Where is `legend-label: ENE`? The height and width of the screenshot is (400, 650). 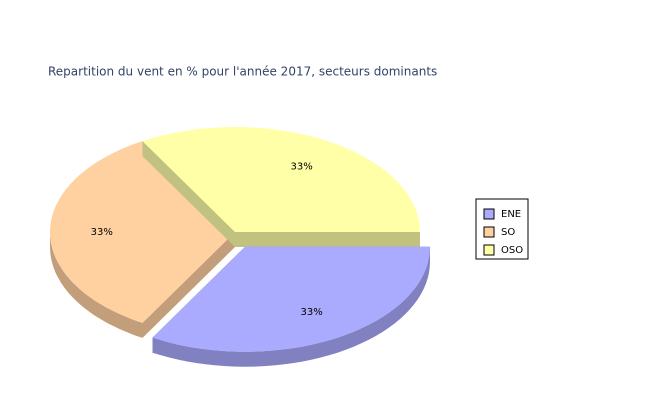 legend-label: ENE is located at coordinates (511, 214).